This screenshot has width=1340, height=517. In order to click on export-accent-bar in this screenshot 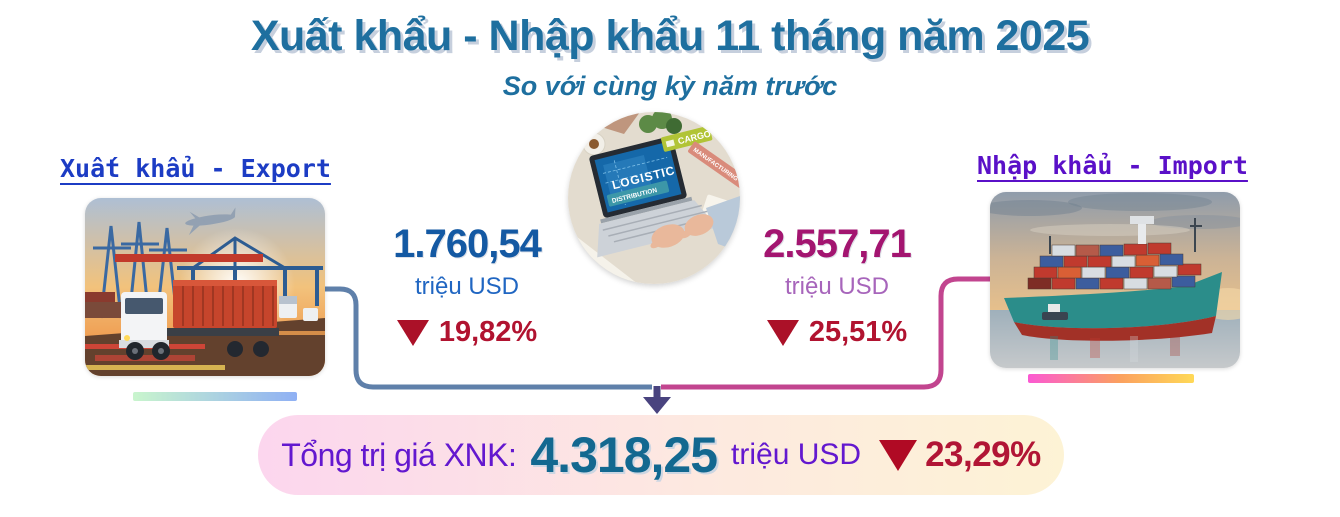, I will do `click(215, 396)`.